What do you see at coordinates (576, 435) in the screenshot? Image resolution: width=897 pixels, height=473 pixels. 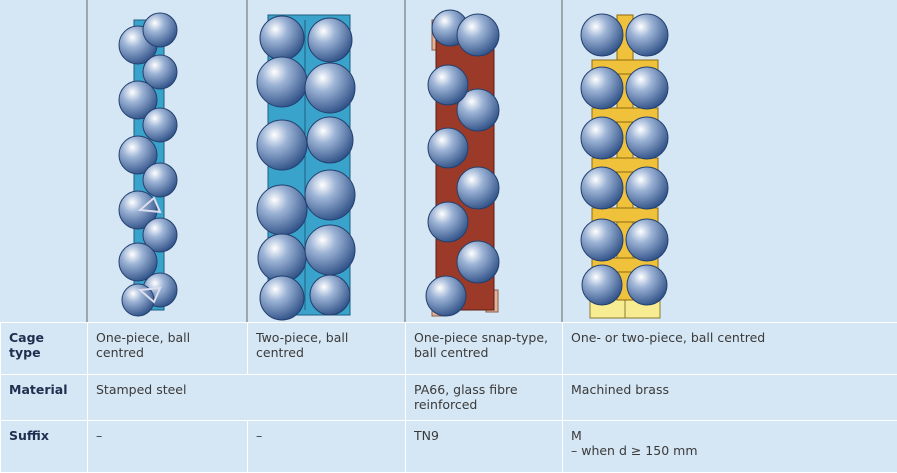 I see `cell-text: M` at bounding box center [576, 435].